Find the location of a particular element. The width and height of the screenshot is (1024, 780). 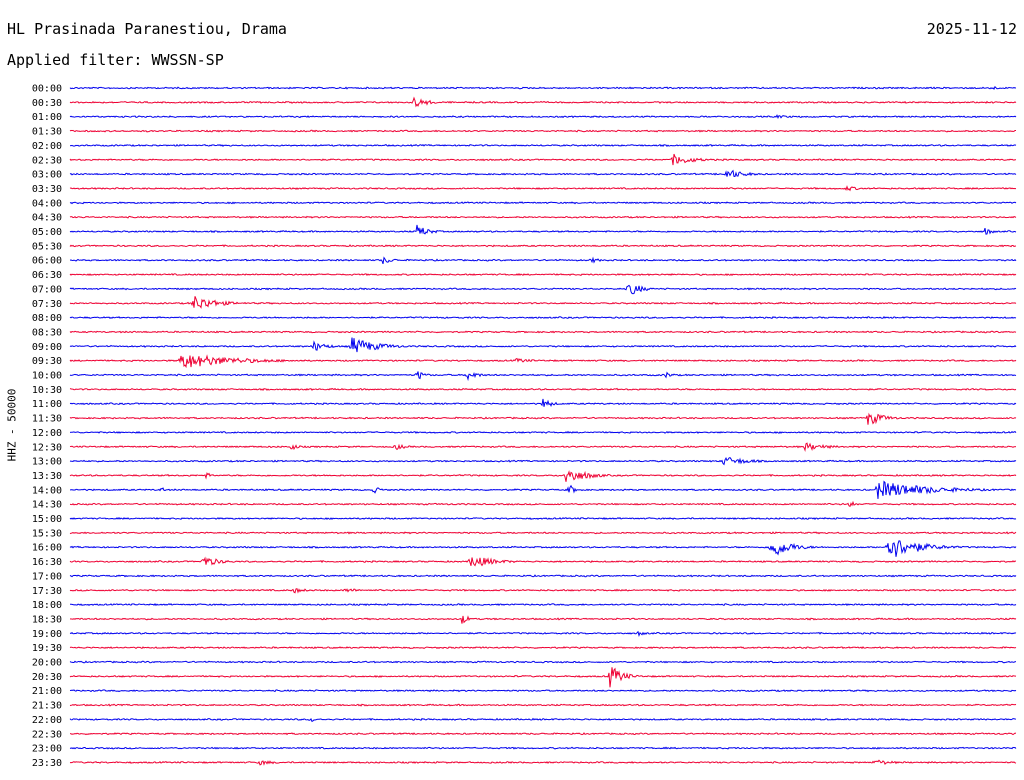

time-label-2030: 20:30 is located at coordinates (47, 677).